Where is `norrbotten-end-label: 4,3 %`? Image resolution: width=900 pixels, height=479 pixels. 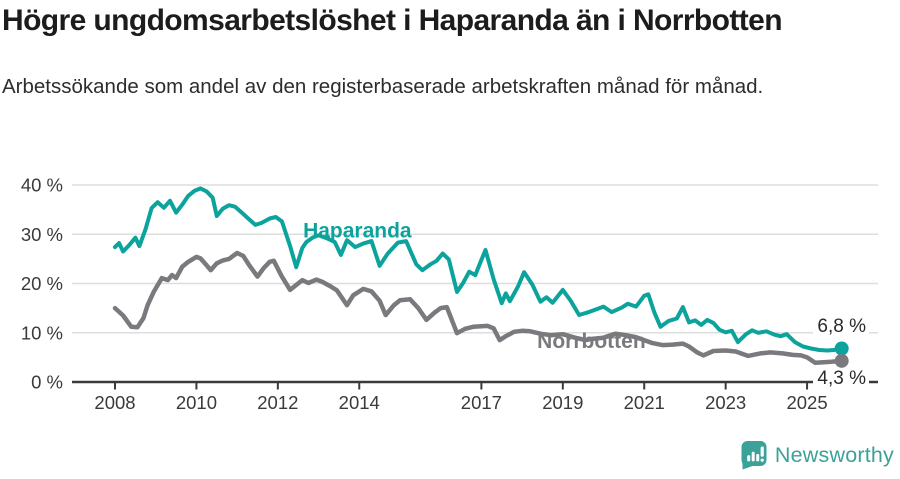 norrbotten-end-label: 4,3 % is located at coordinates (841, 378).